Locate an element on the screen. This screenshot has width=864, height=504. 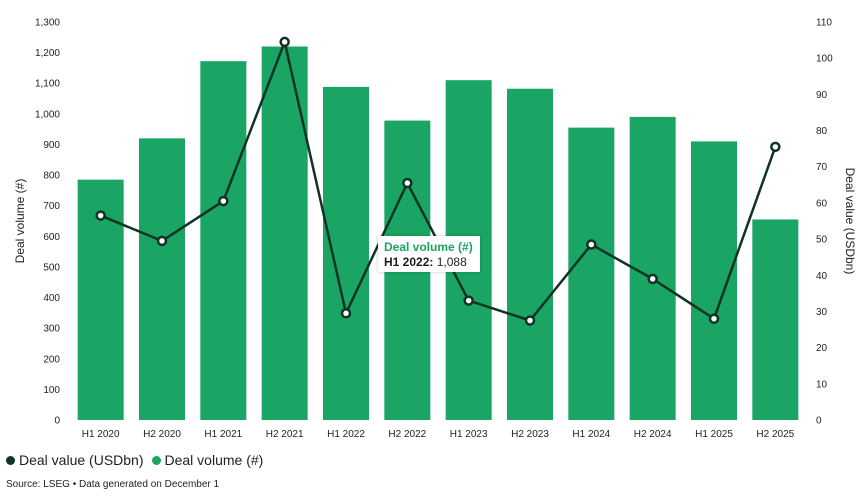
y-left-tick-label: 1,100 is located at coordinates (47, 84).